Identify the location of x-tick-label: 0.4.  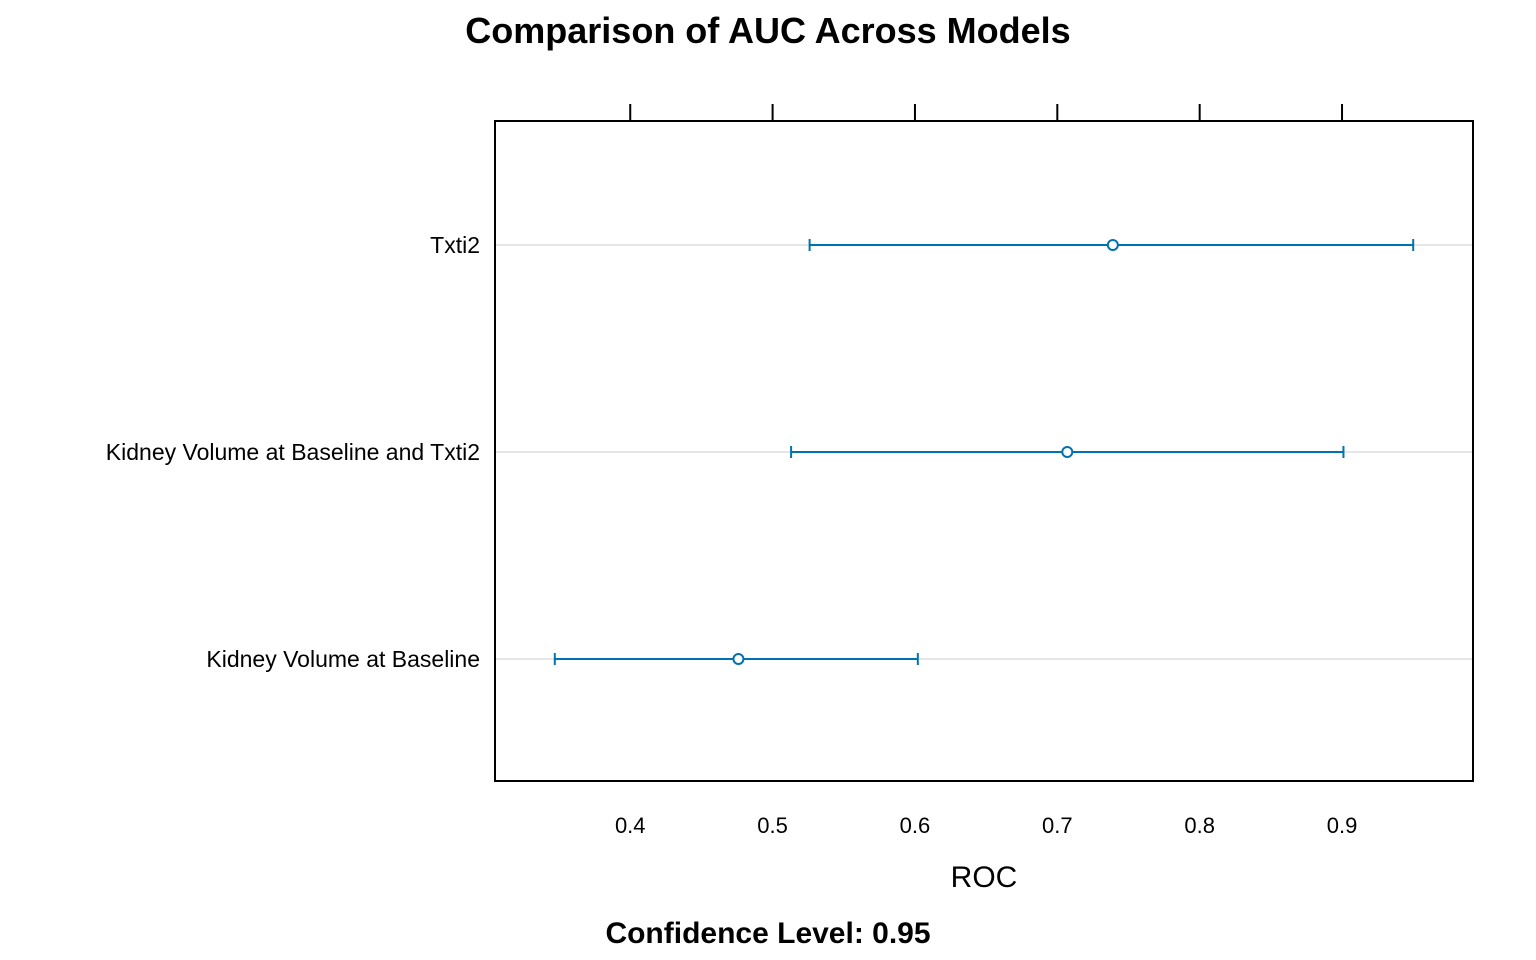
(630, 825).